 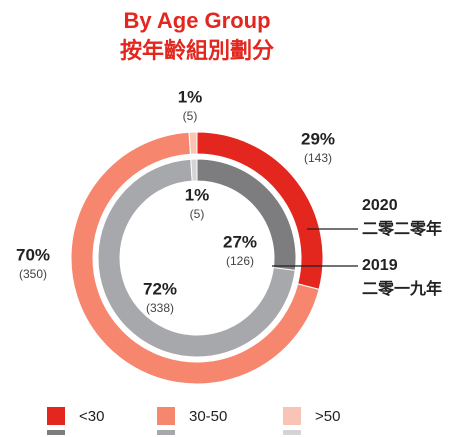 I want to click on percent-label: 27%, so click(x=240, y=241).